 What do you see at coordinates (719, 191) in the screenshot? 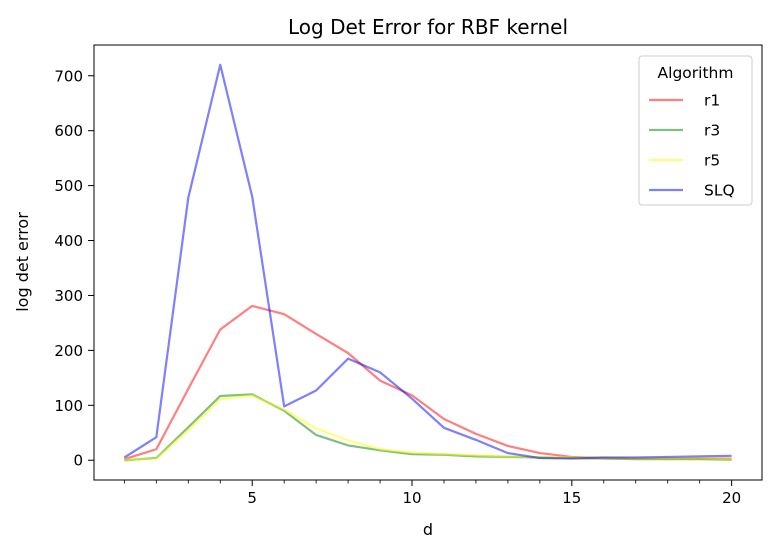
I see `legend-label-slq: SLQ` at bounding box center [719, 191].